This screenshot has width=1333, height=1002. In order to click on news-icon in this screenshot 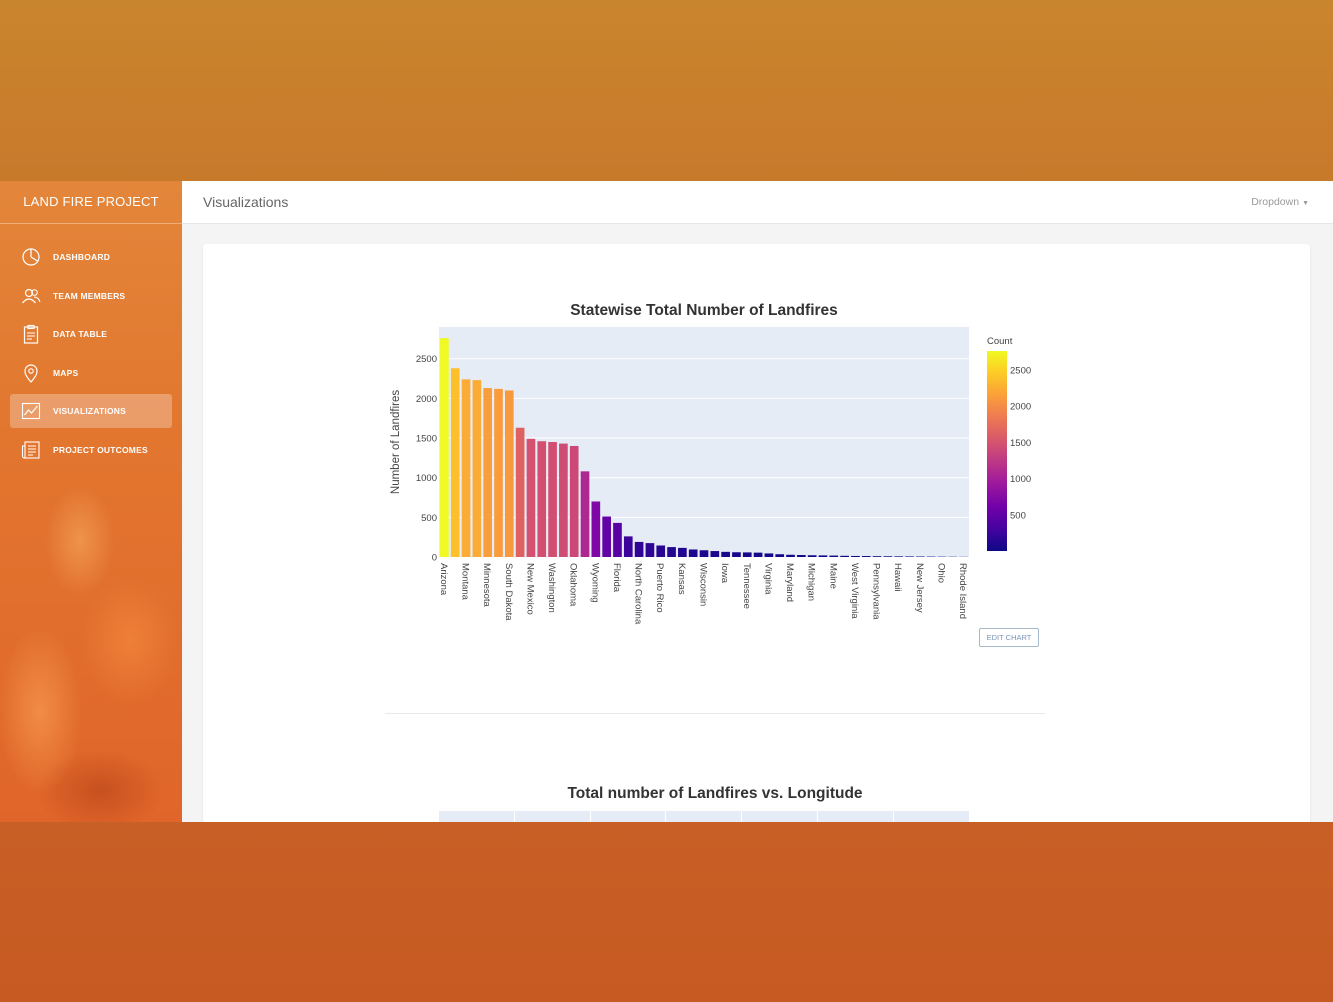, I will do `click(31, 450)`.